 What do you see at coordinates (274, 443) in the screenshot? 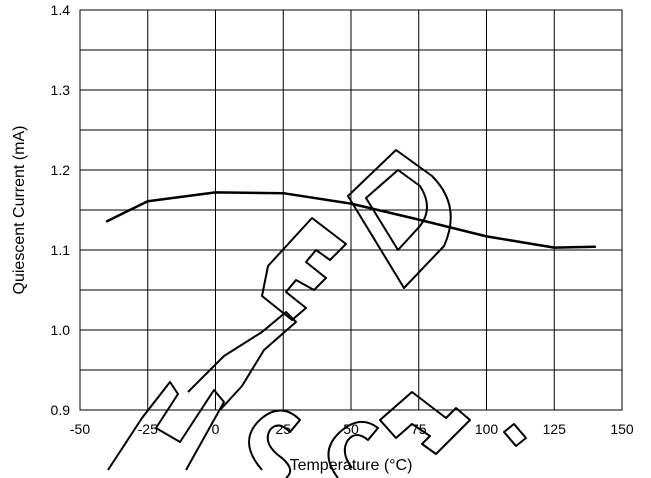
I see `watermark-letter-s` at bounding box center [274, 443].